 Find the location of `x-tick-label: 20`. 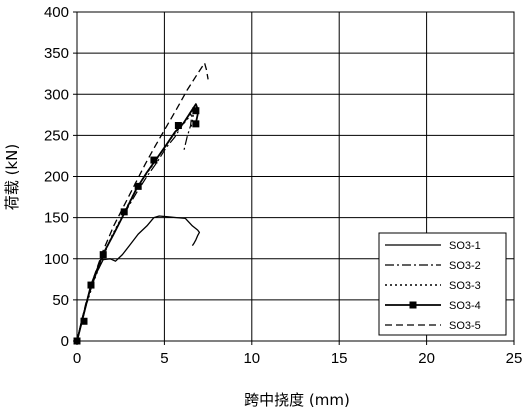

x-tick-label: 20 is located at coordinates (426, 358).